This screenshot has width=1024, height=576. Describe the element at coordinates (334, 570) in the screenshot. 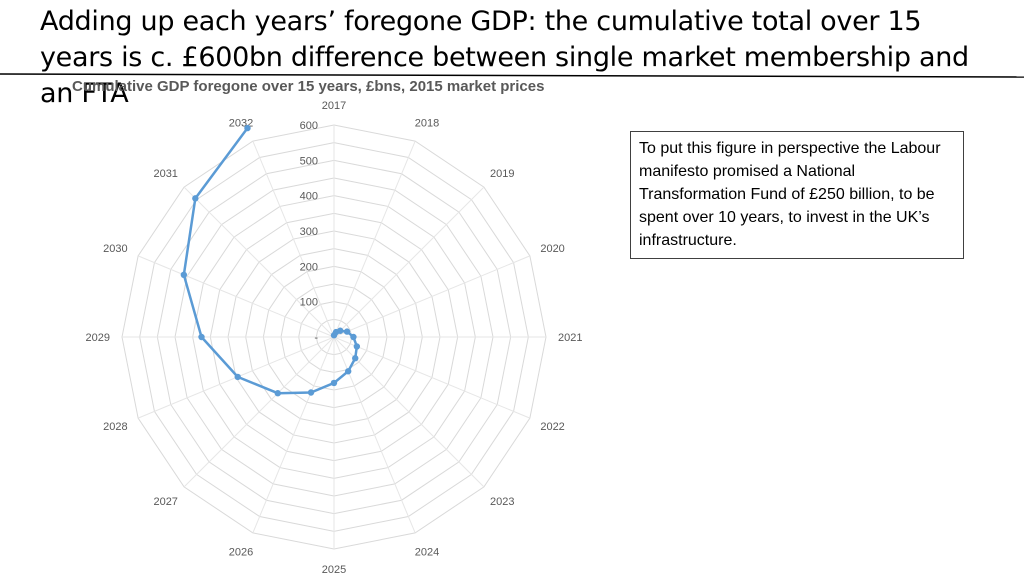

I see `category-label: 2025` at that location.